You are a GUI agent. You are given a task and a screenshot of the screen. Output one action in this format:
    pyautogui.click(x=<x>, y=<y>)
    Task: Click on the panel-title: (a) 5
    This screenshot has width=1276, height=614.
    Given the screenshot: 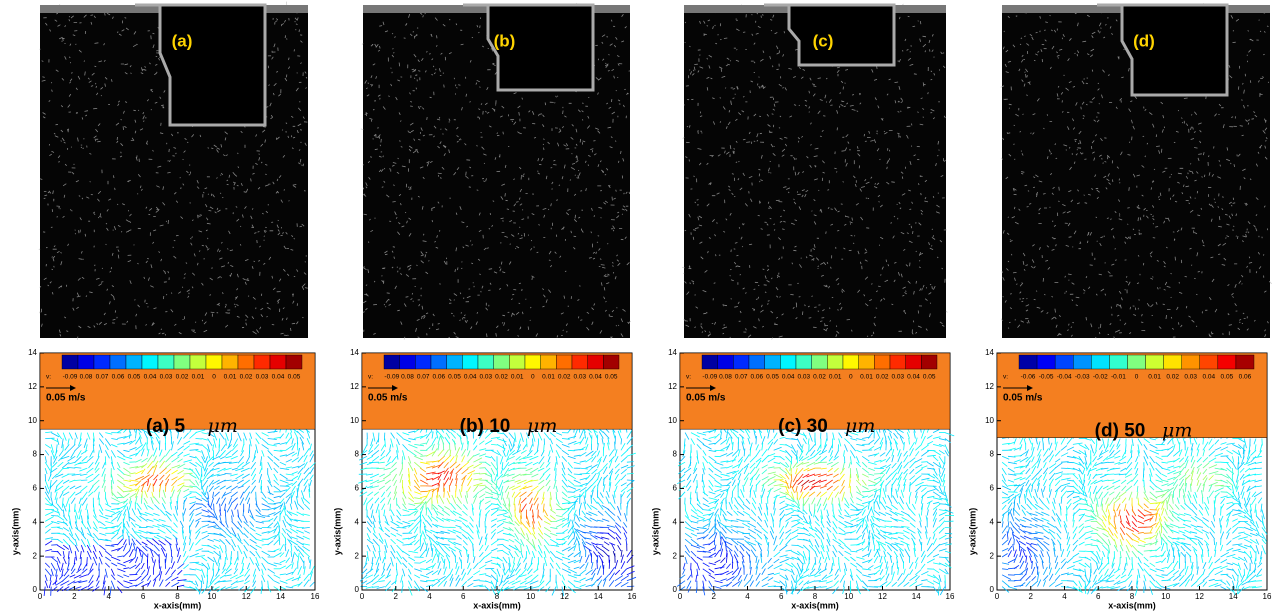 What is the action you would take?
    pyautogui.click(x=166, y=426)
    